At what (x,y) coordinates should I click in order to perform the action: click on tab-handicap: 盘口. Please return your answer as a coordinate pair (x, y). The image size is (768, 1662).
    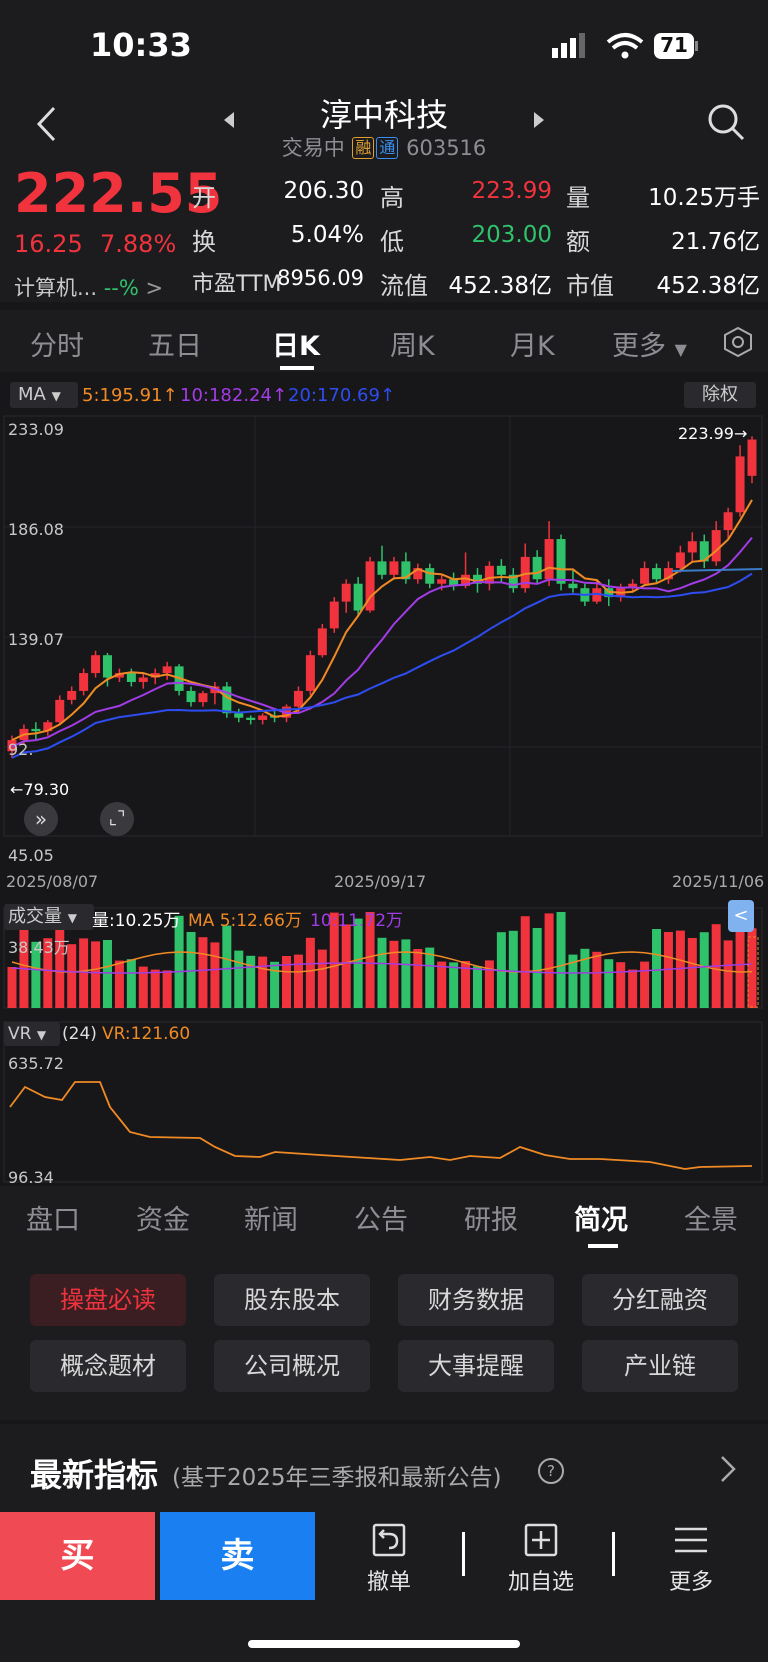
    Looking at the image, I should click on (53, 1220).